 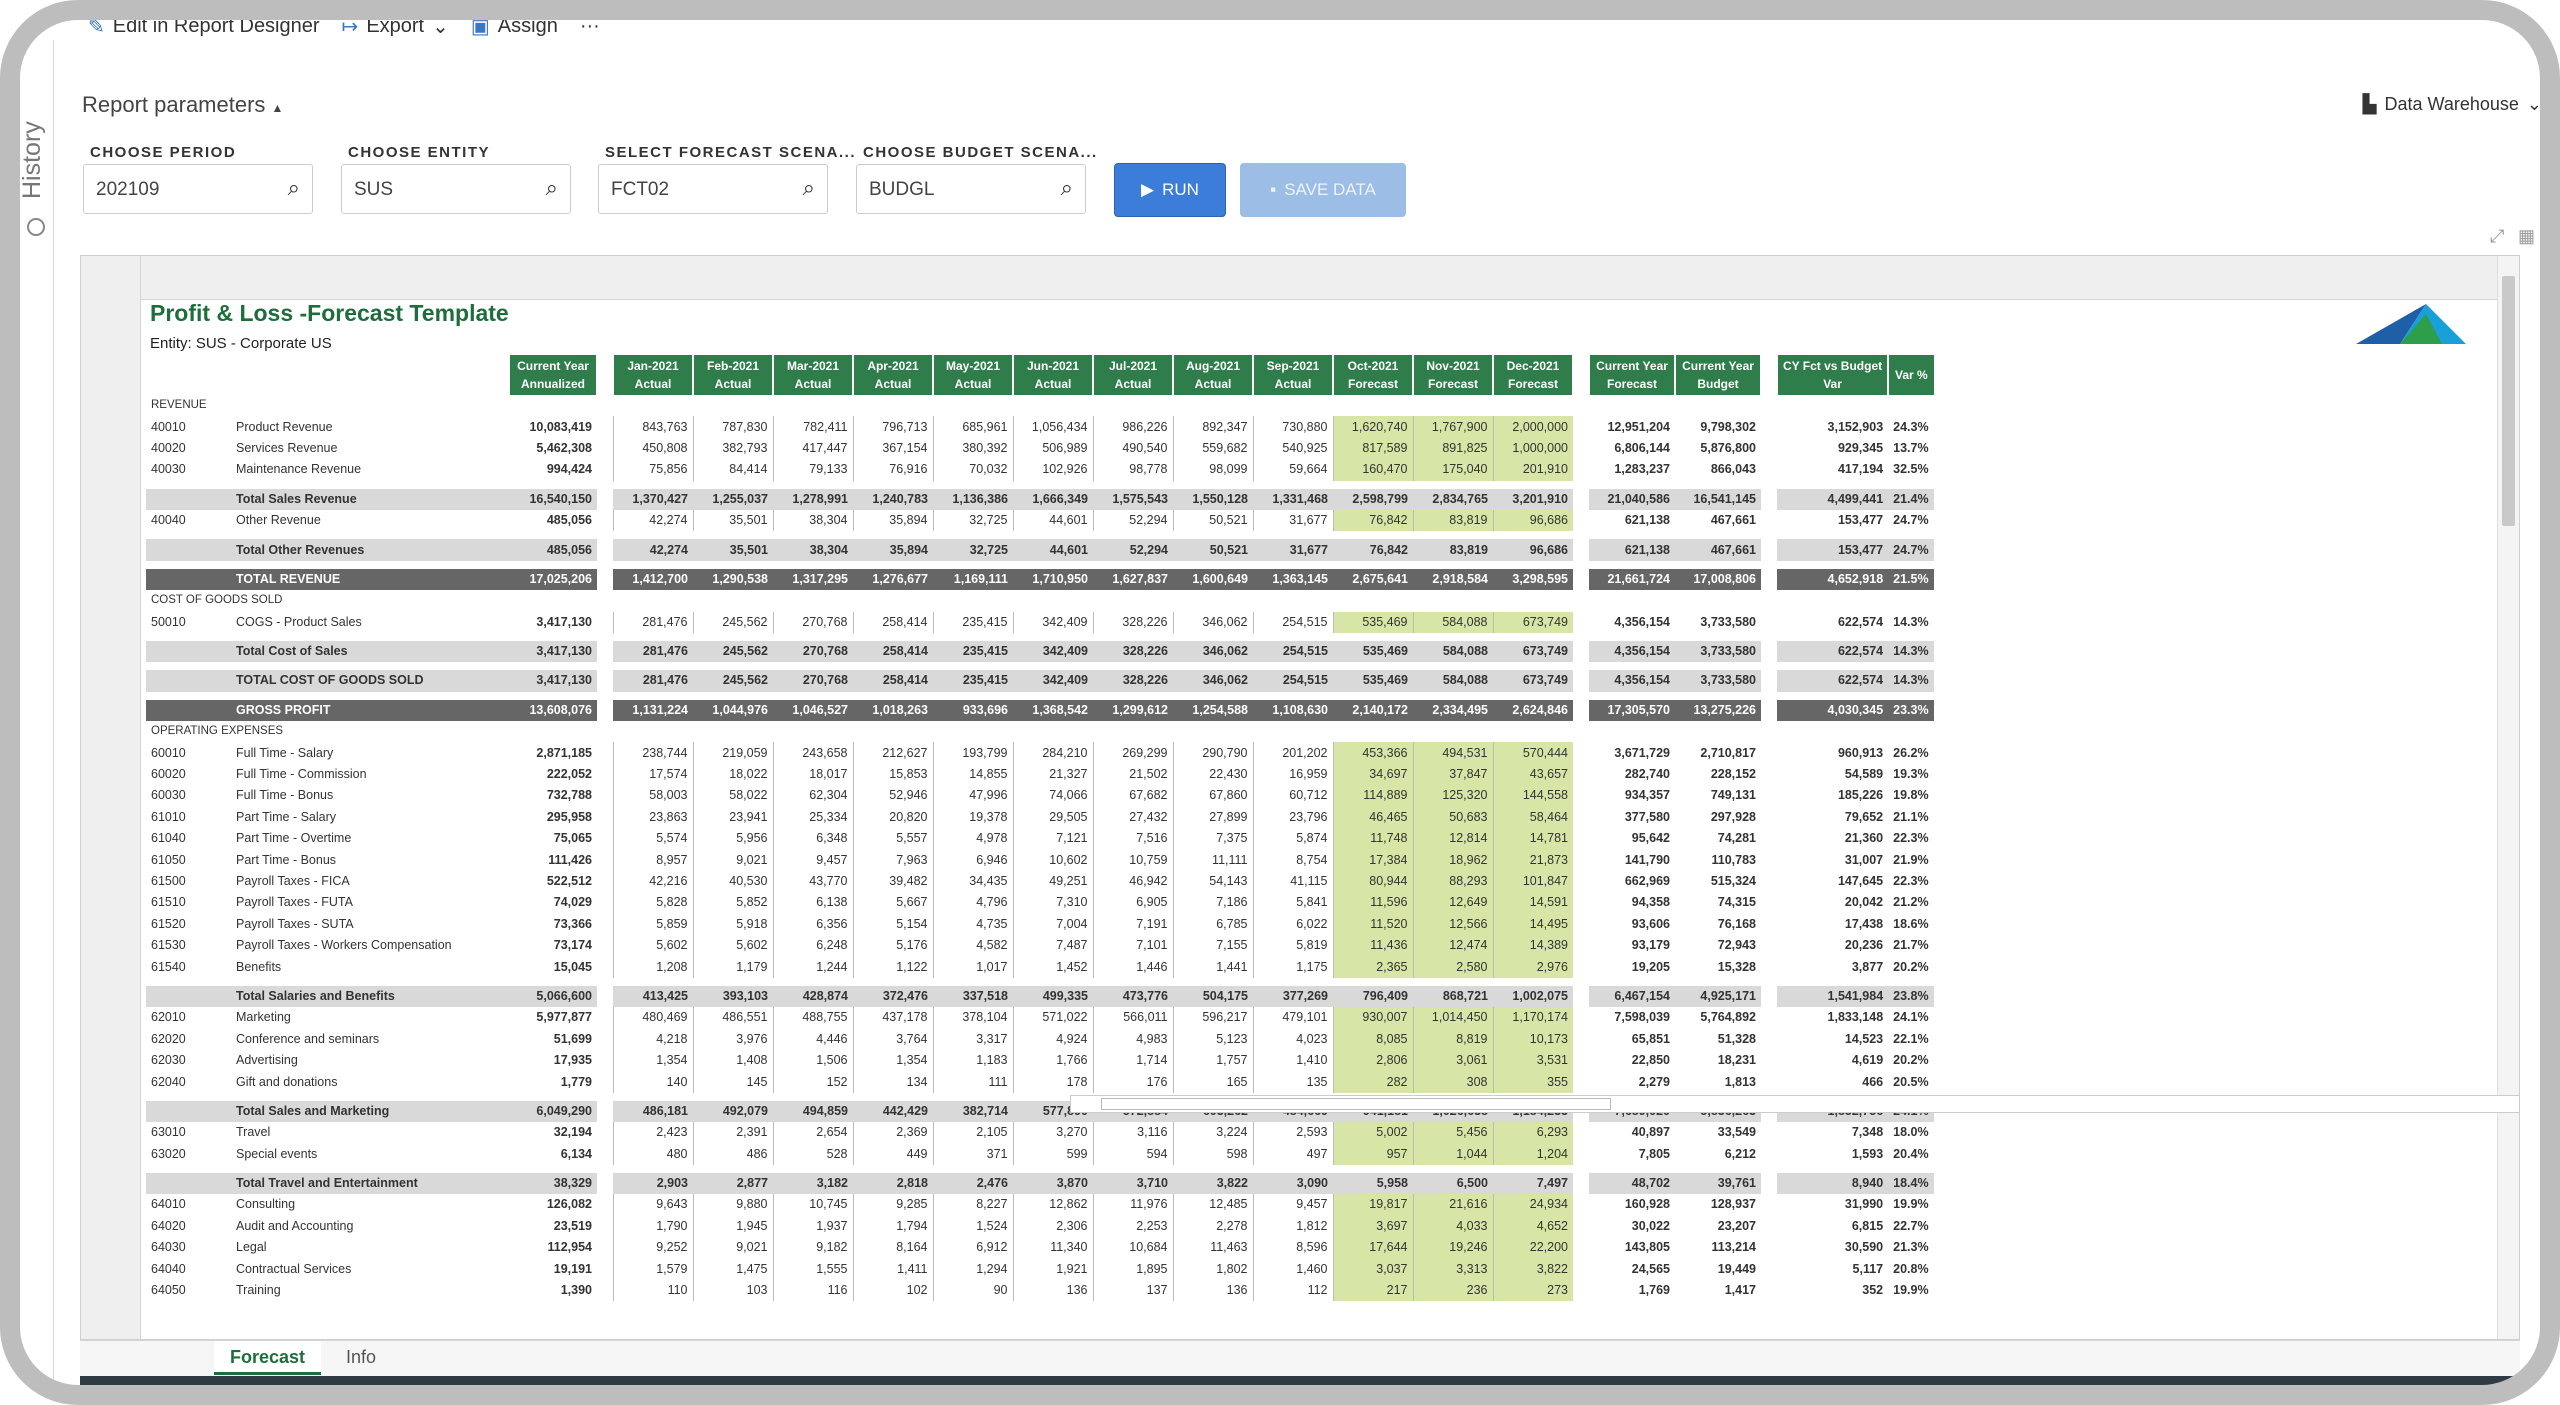 I want to click on value-cell: 4,925,171, so click(x=1718, y=996).